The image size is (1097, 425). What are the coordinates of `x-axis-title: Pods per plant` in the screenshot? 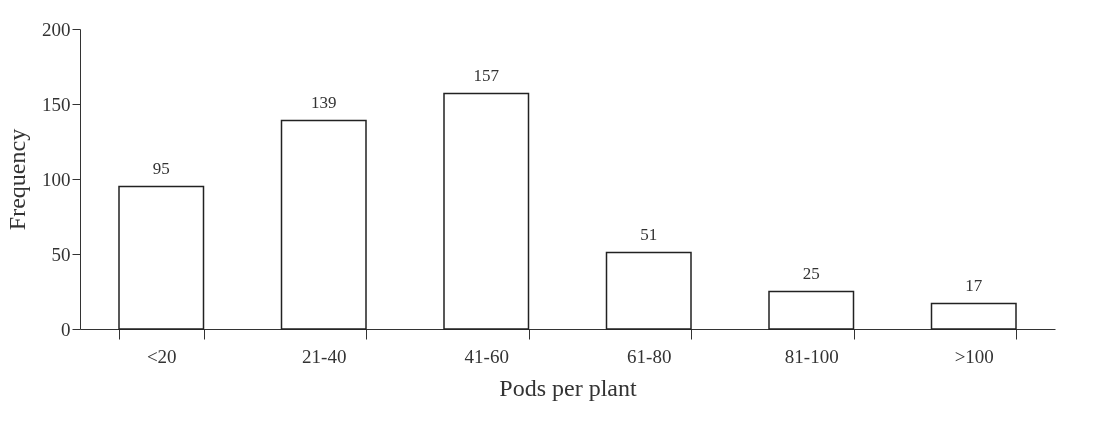 It's located at (568, 387).